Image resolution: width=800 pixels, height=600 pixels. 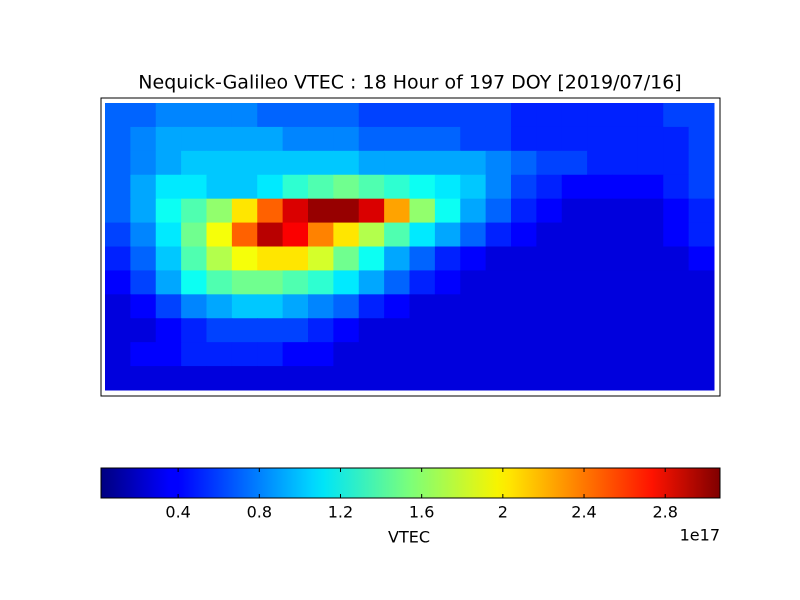 What do you see at coordinates (503, 512) in the screenshot?
I see `colorbar-tick-label: 2` at bounding box center [503, 512].